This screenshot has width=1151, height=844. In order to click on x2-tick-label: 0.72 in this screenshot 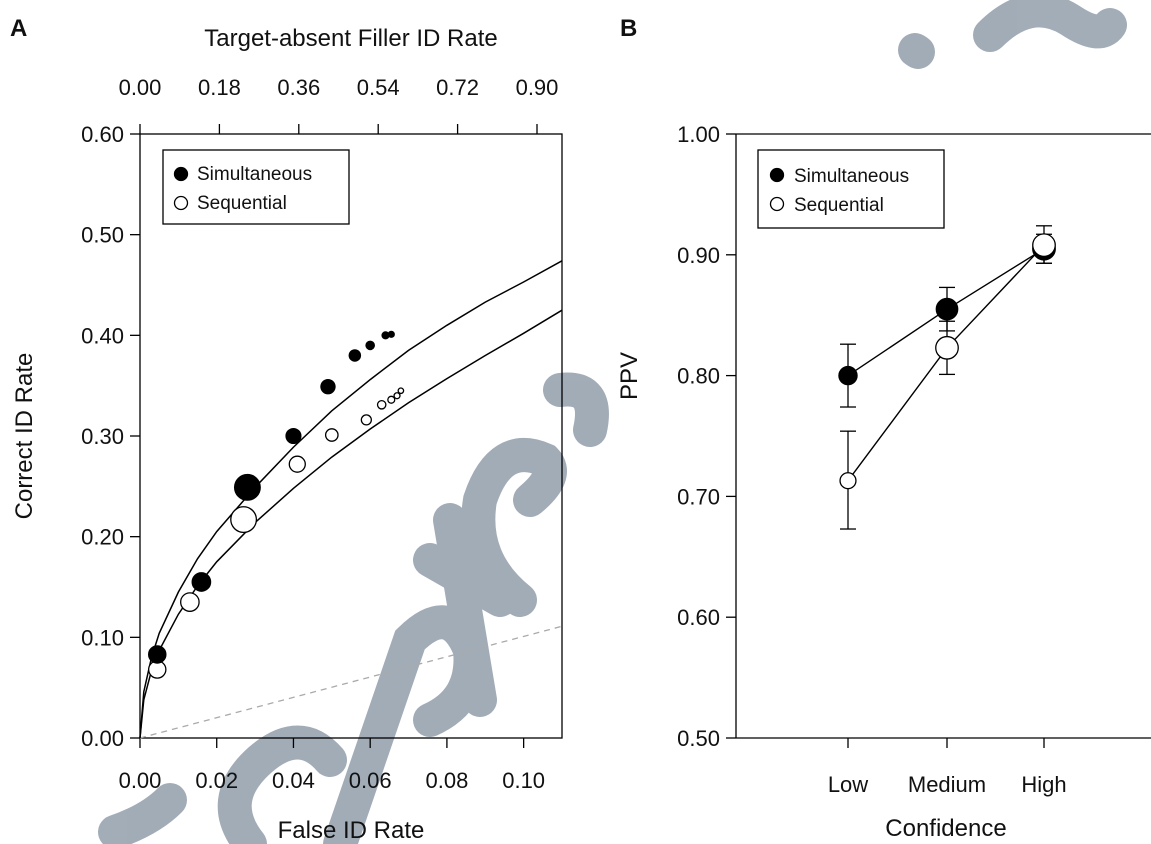, I will do `click(457, 87)`.